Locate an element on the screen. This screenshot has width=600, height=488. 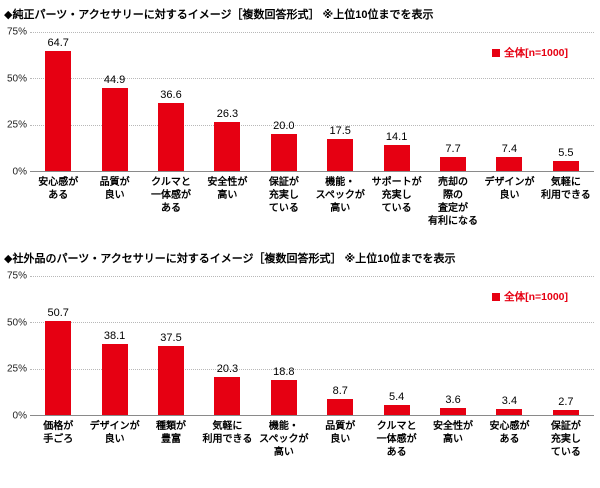
bar-column: 3.4 is located at coordinates (509, 345).